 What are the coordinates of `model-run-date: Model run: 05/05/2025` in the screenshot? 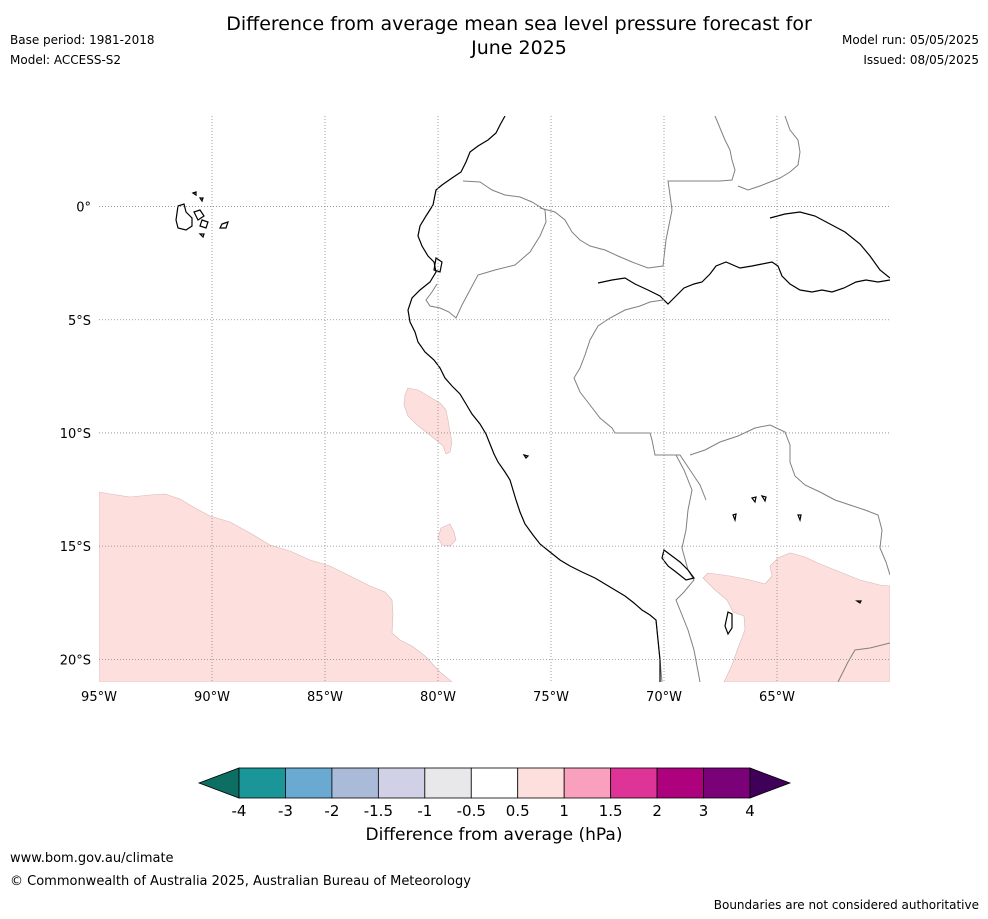 It's located at (910, 40).